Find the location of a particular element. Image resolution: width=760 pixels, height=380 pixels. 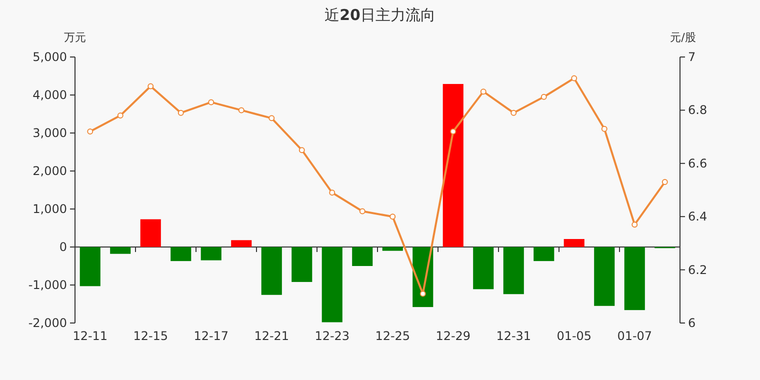

x-tick-label: 12-15 is located at coordinates (150, 336).